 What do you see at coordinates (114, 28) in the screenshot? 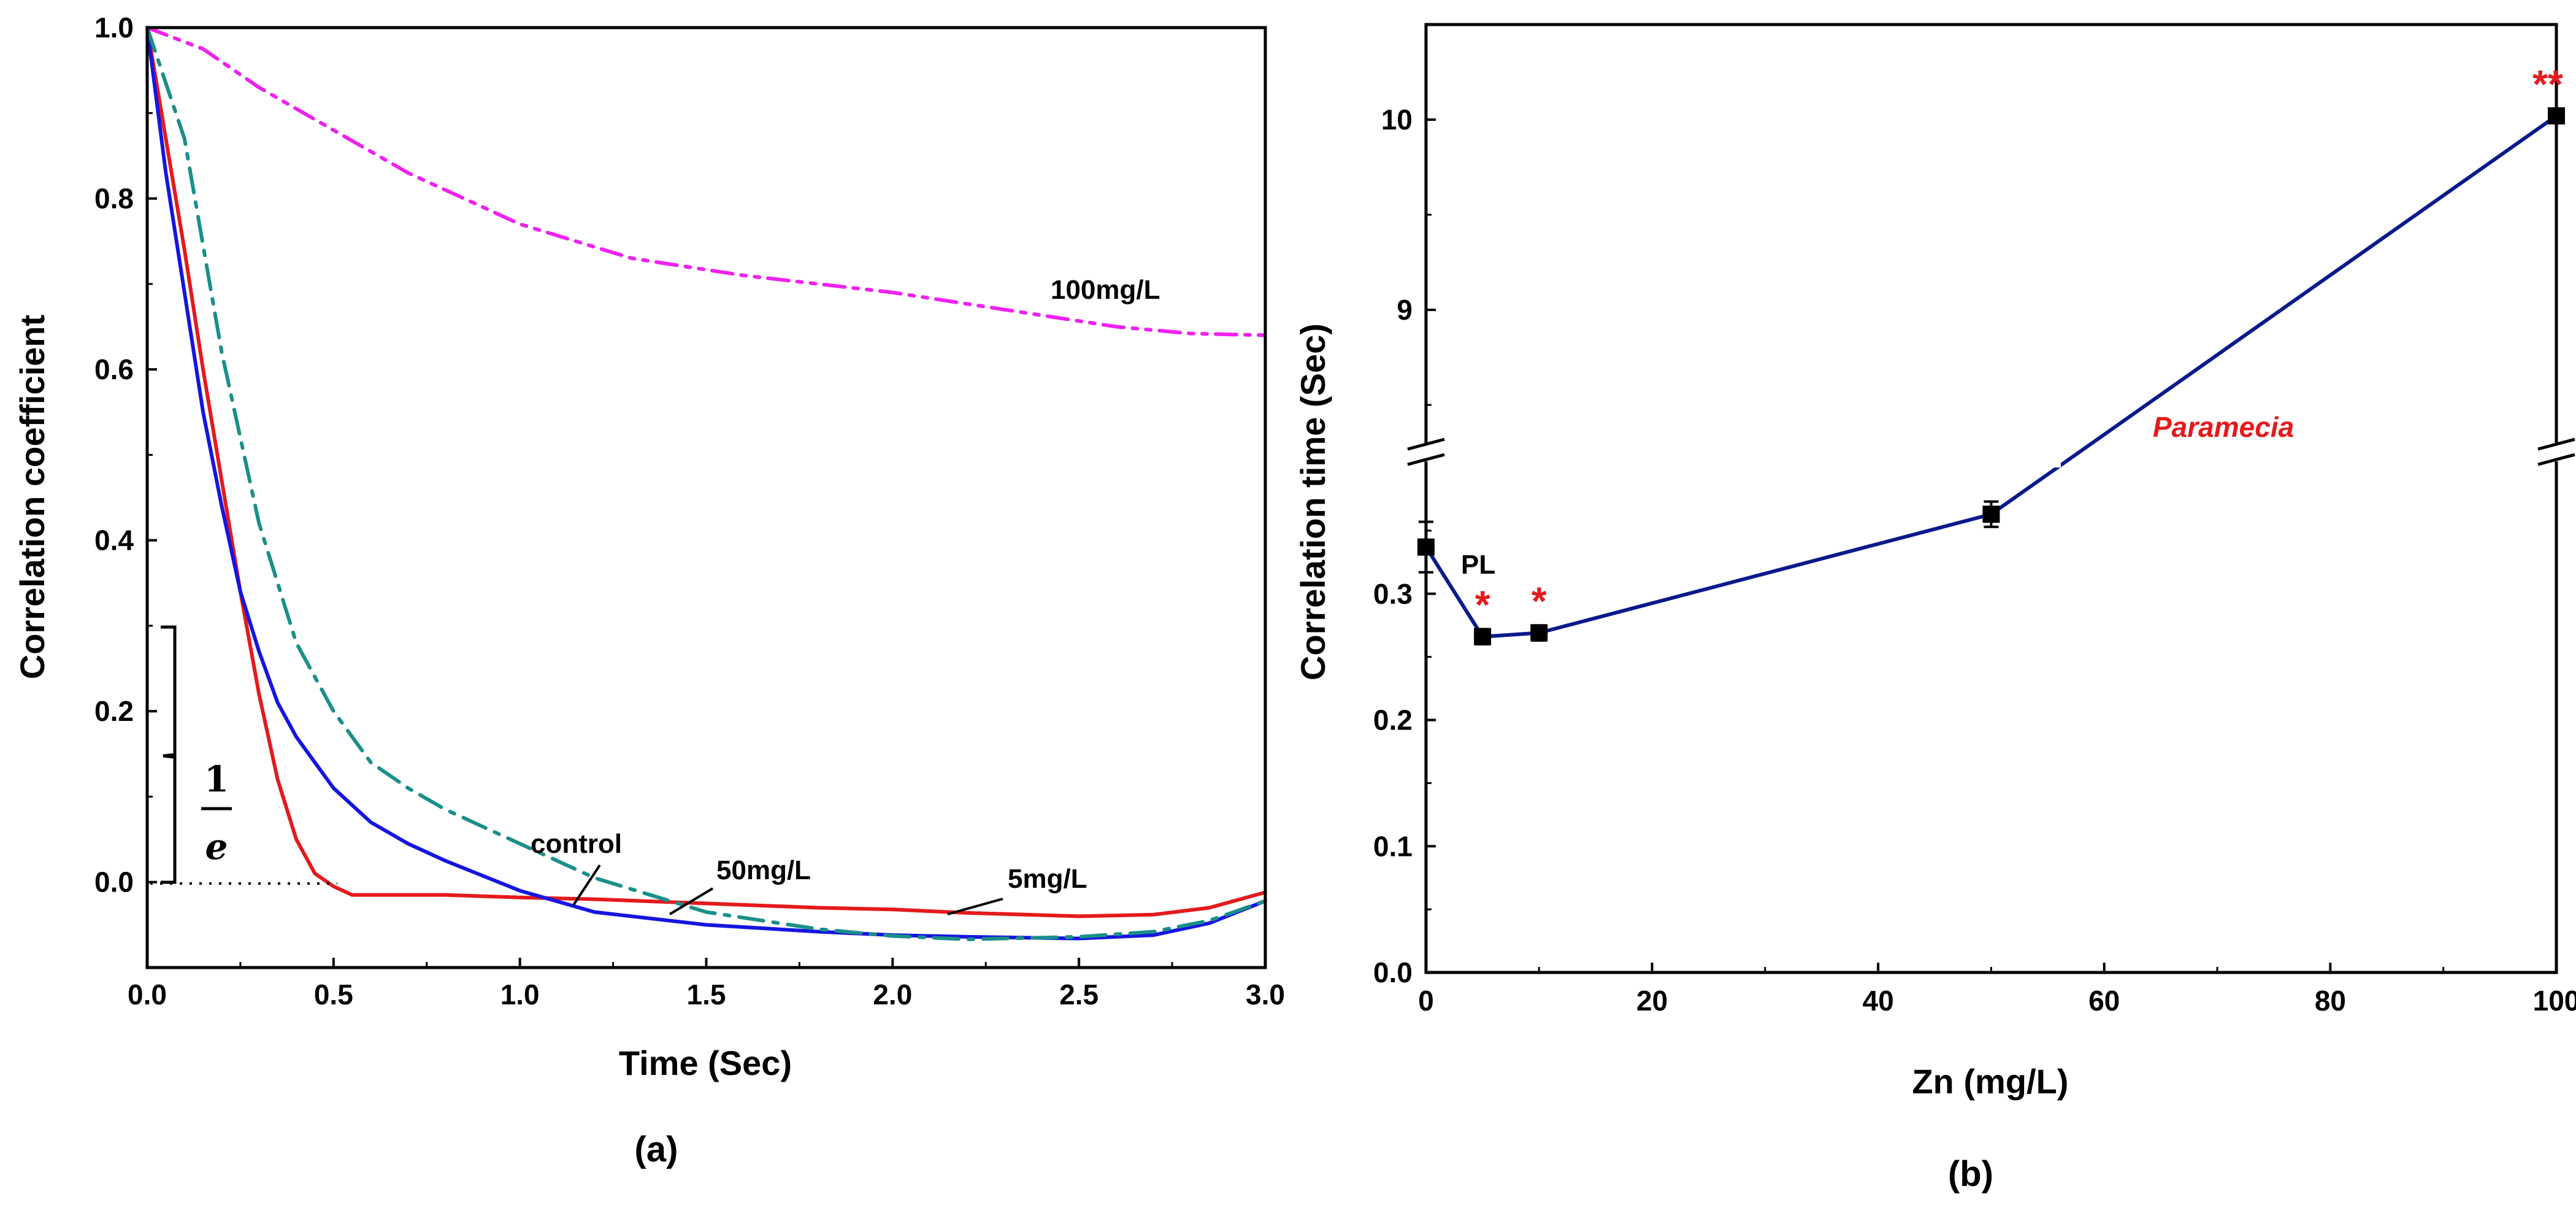
I see `y-tick-label: 1.0` at bounding box center [114, 28].